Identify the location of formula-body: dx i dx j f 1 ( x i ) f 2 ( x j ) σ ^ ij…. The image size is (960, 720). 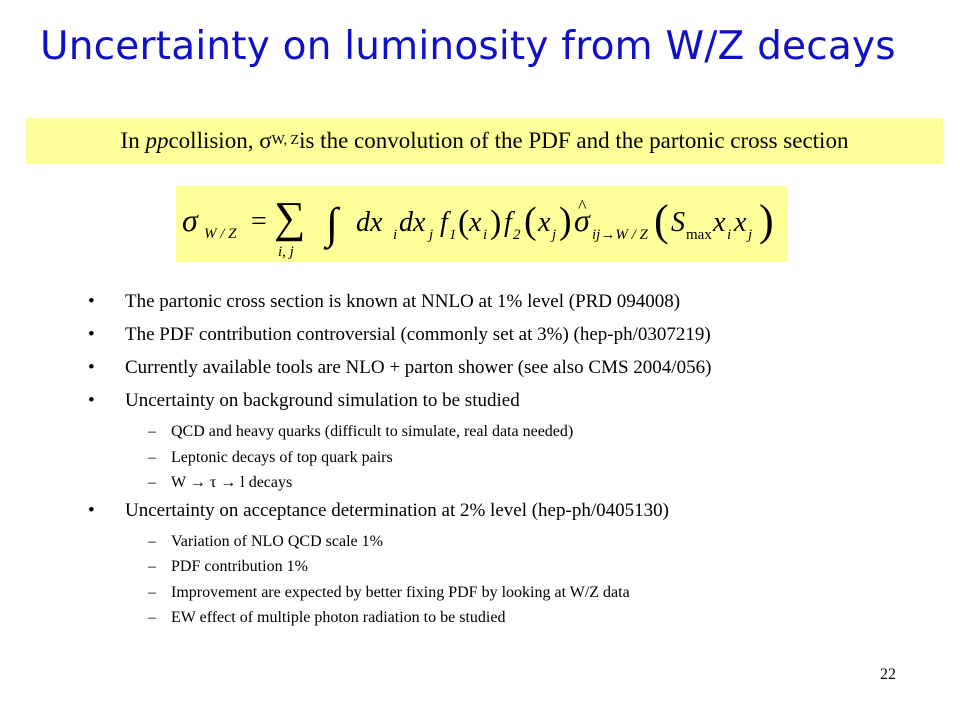
(565, 220).